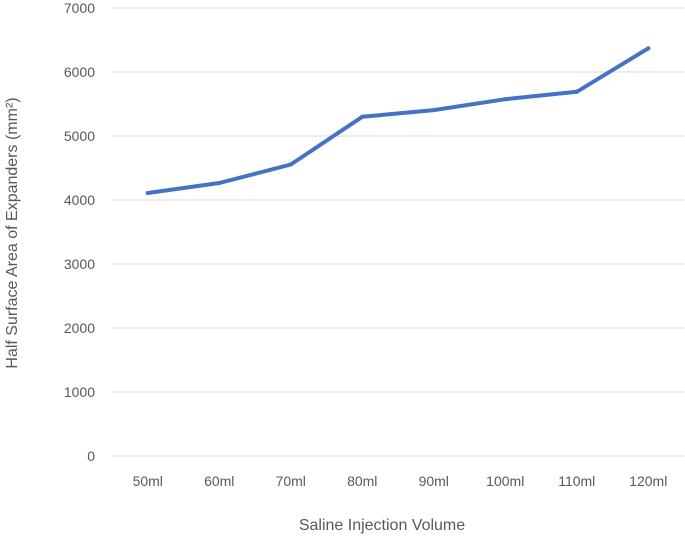 Image resolution: width=685 pixels, height=537 pixels. What do you see at coordinates (648, 481) in the screenshot?
I see `x-tick-label: 120ml` at bounding box center [648, 481].